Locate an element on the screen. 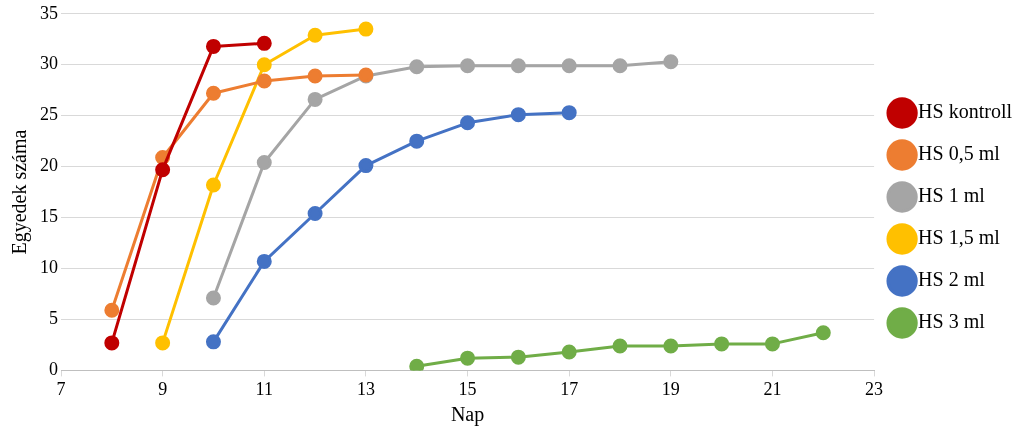  legend-label: HS 2 ml is located at coordinates (952, 279).